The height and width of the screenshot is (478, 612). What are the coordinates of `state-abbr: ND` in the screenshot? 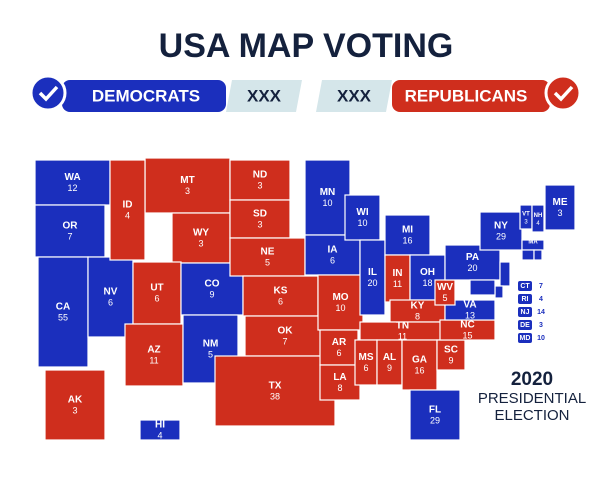 It's located at (260, 175).